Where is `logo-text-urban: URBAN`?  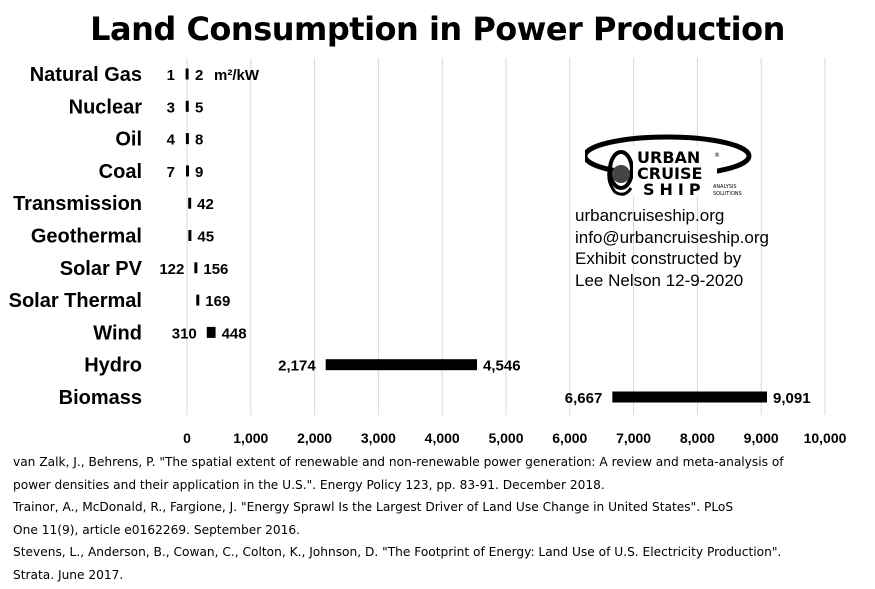 logo-text-urban: URBAN is located at coordinates (668, 157).